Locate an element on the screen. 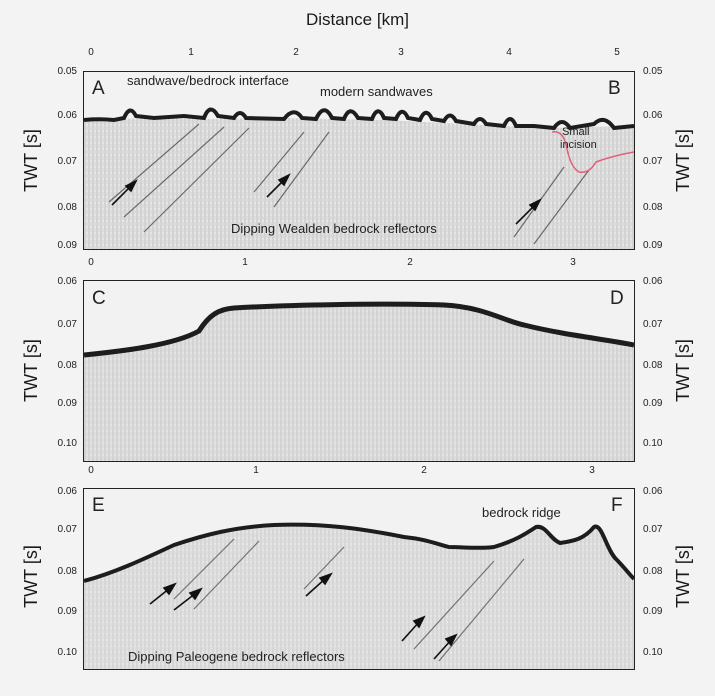 The image size is (715, 696). top-x-tick-5: 5 is located at coordinates (617, 52).